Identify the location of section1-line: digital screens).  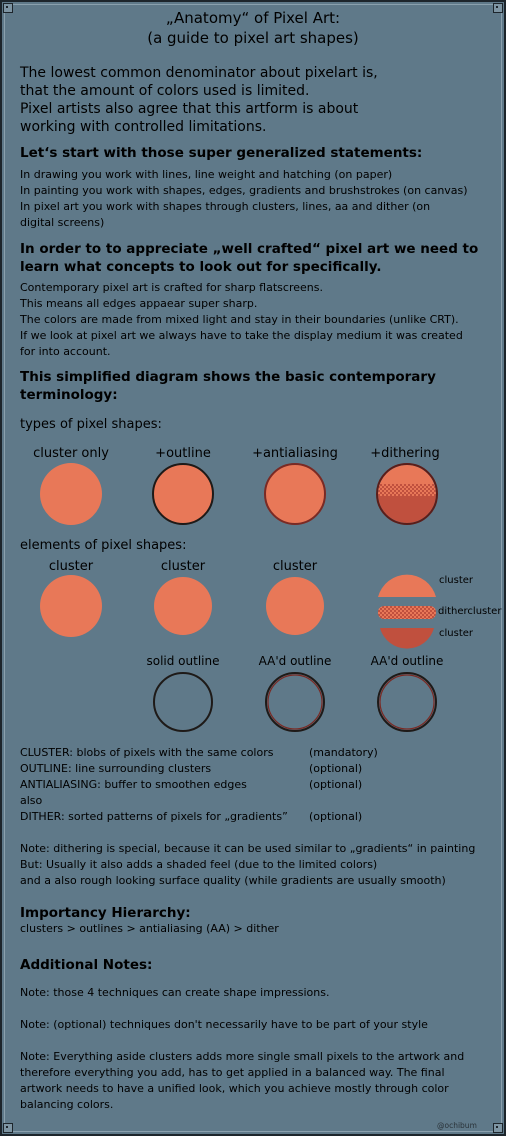
(62, 222).